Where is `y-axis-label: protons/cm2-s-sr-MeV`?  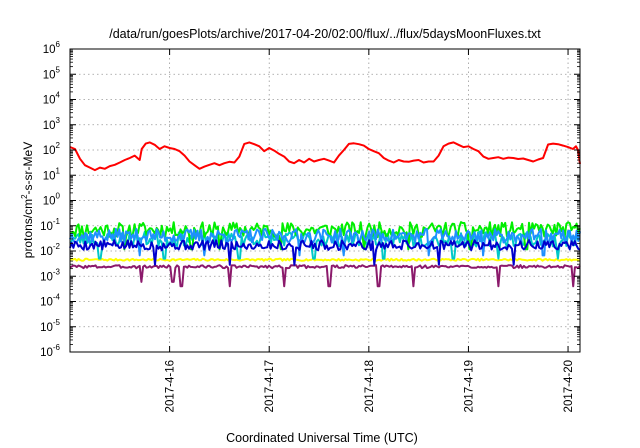
y-axis-label: protons/cm2-s-sr-MeV is located at coordinates (27, 200).